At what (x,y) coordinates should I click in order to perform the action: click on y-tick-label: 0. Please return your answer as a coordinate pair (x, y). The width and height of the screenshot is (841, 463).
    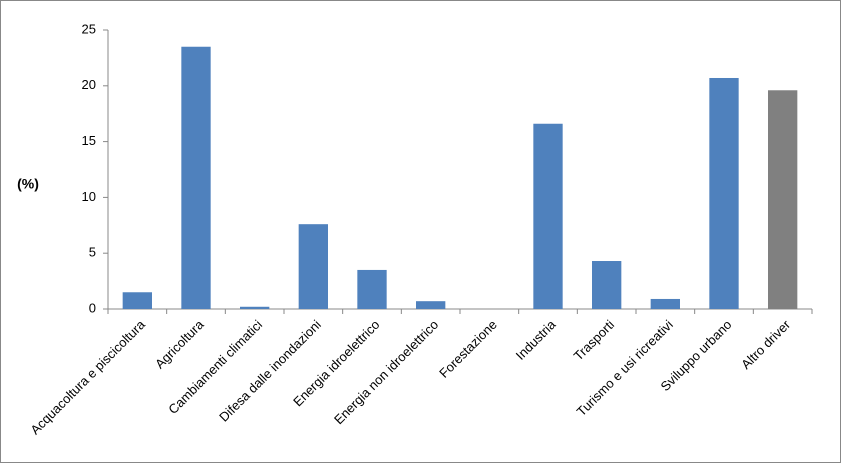
    Looking at the image, I should click on (92, 307).